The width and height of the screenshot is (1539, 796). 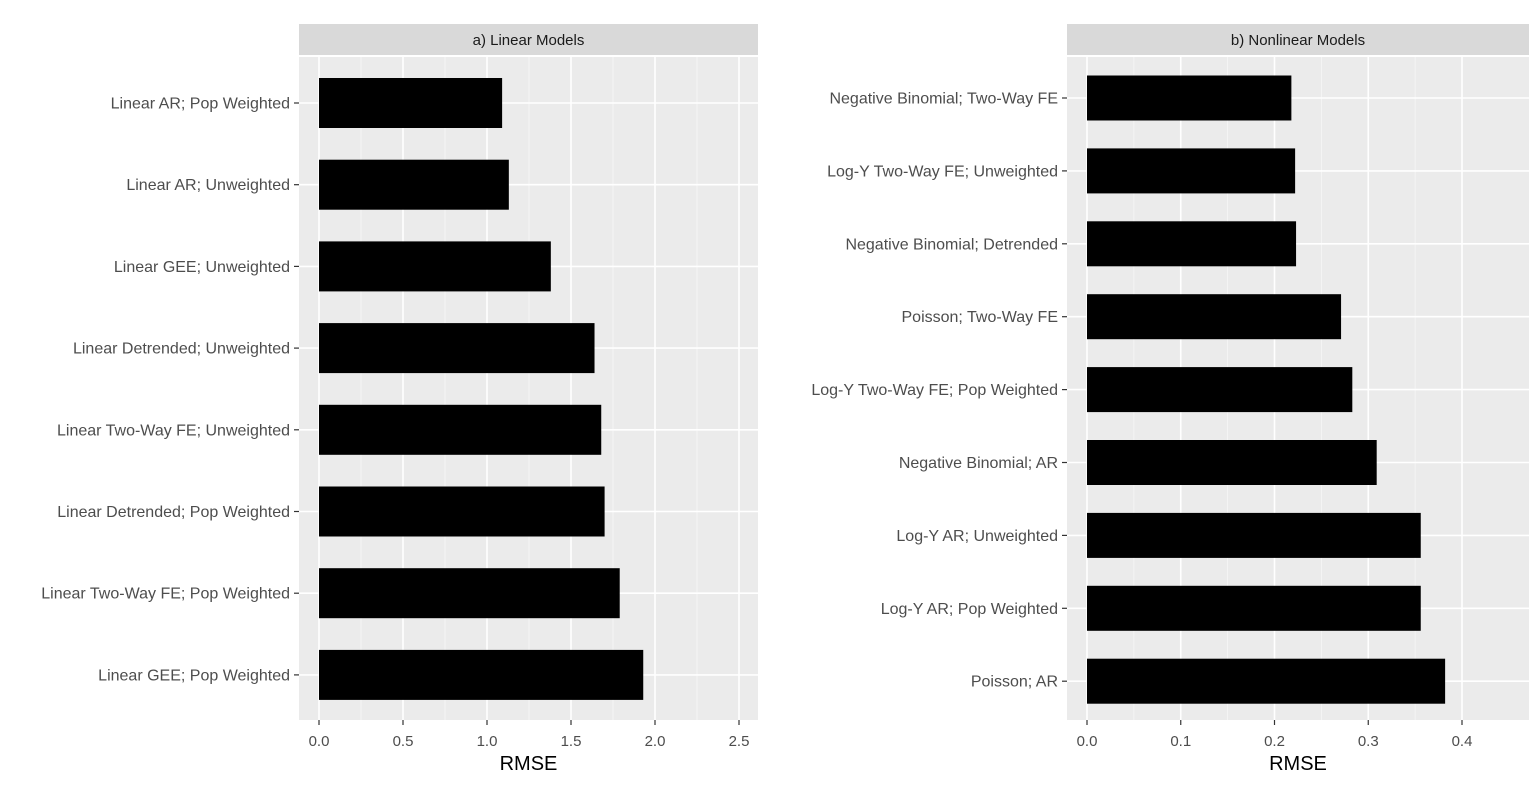 I want to click on category-label: Linear Detrended; Unweighted, so click(x=181, y=349).